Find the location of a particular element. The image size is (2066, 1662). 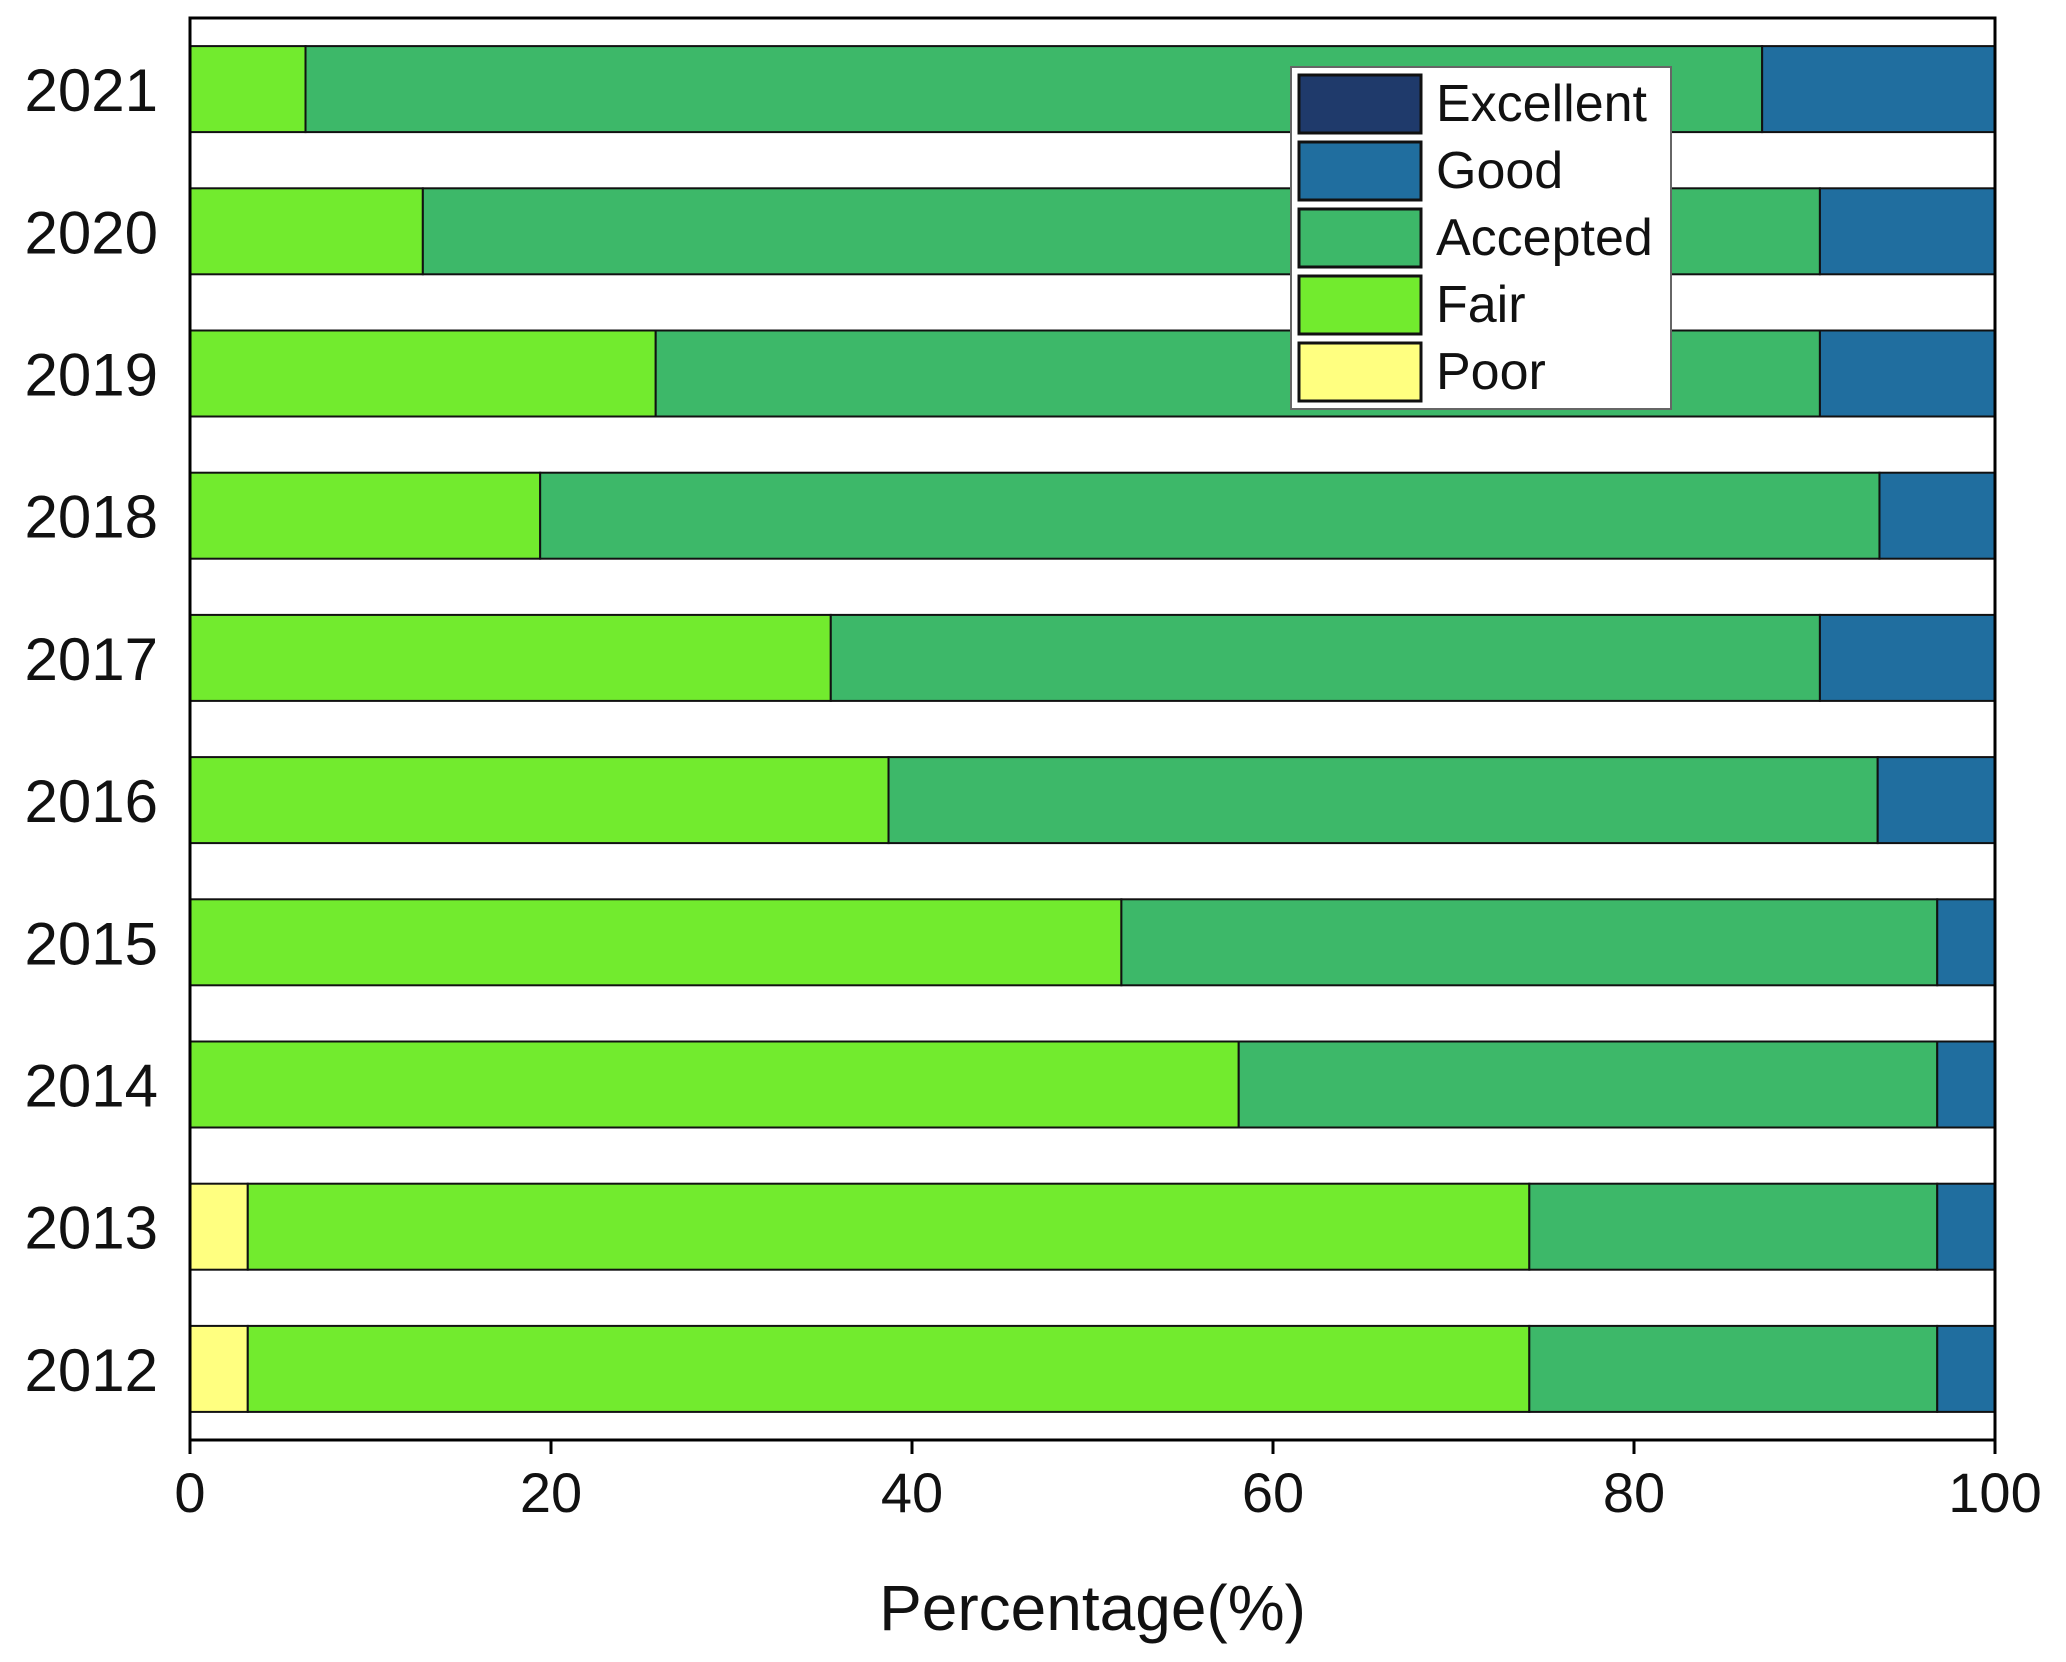

bar-2013-fair is located at coordinates (888, 1226).